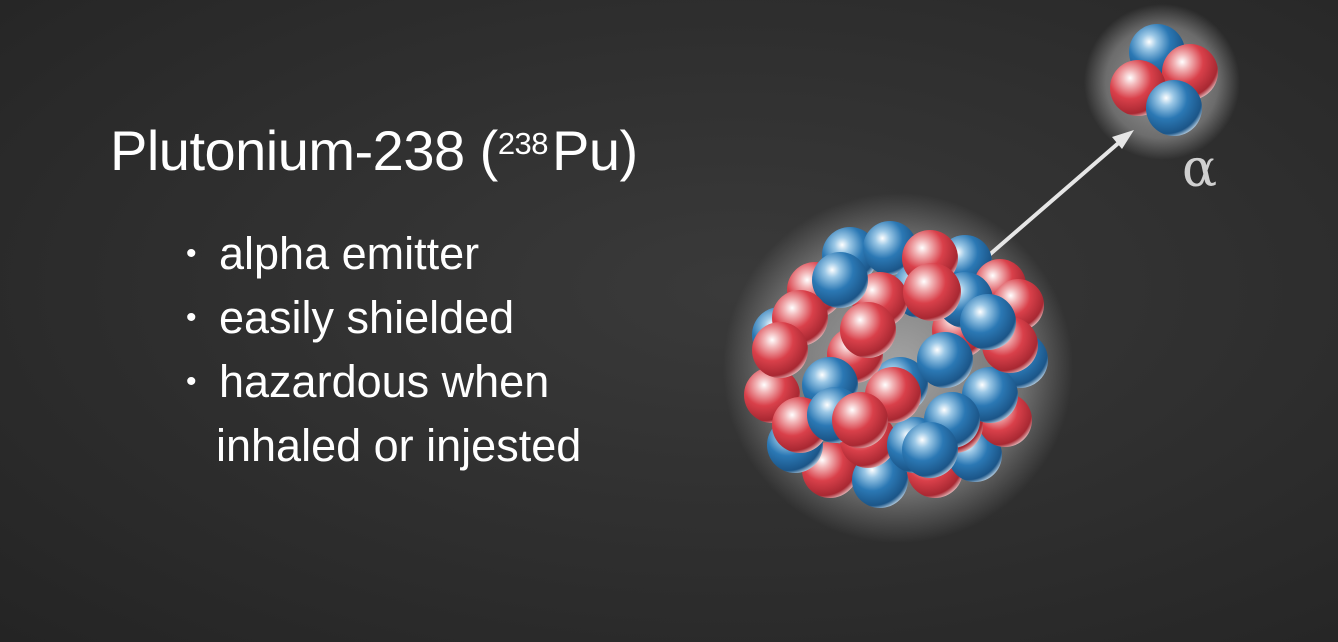 The image size is (1338, 642). What do you see at coordinates (399, 445) in the screenshot?
I see `bullet-continuation: inhaled or injested` at bounding box center [399, 445].